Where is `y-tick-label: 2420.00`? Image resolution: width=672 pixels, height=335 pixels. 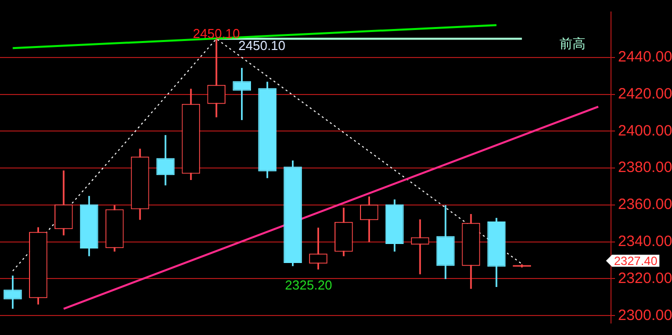 y-tick-label: 2420.00 is located at coordinates (645, 93).